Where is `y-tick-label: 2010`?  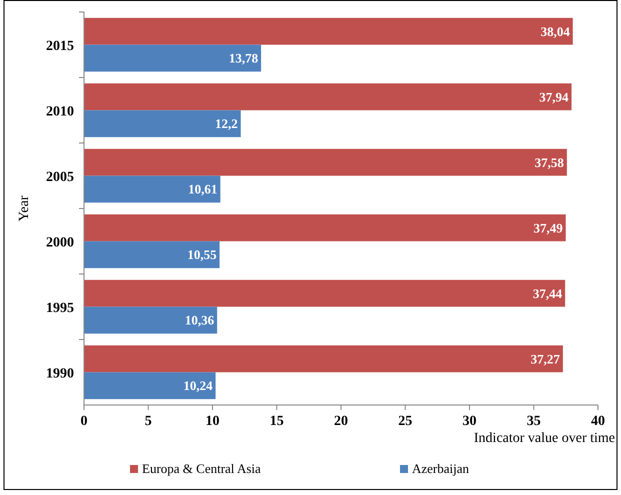 y-tick-label: 2010 is located at coordinates (60, 112).